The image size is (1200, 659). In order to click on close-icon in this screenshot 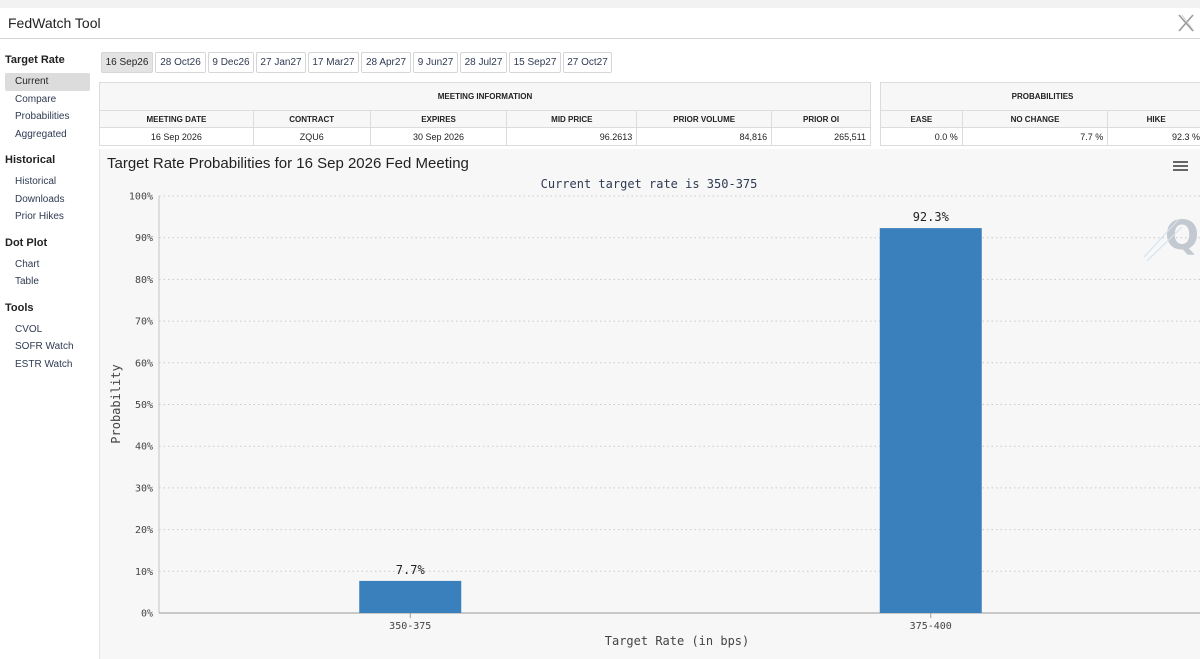, I will do `click(1186, 23)`.